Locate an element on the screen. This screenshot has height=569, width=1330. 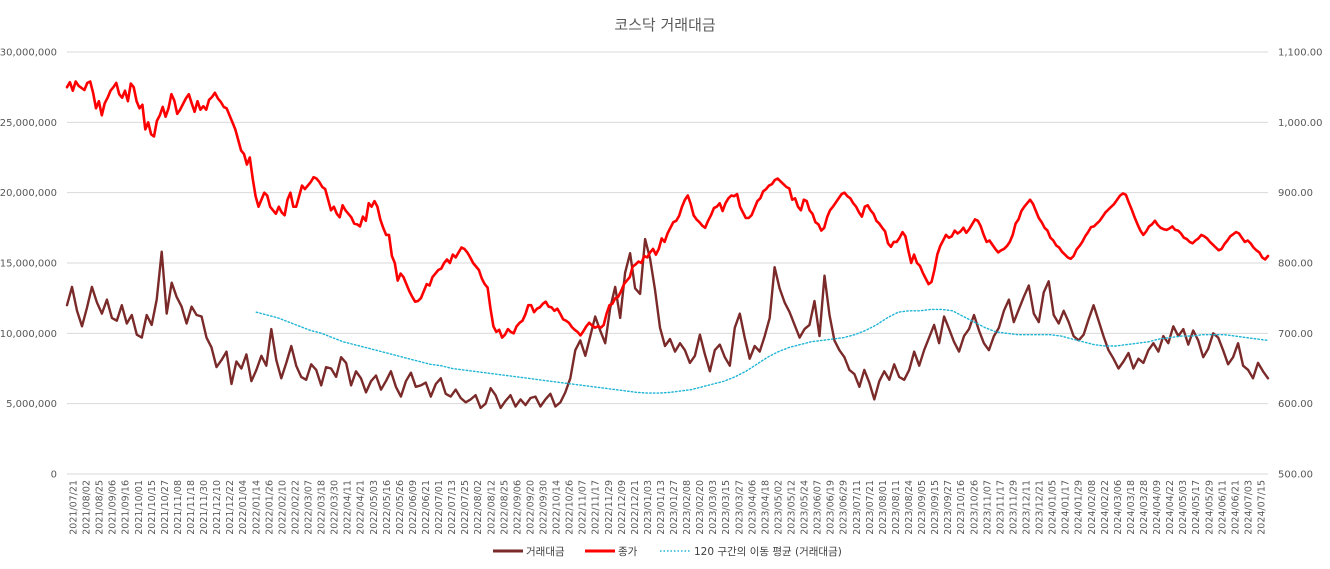
x-tick-label: 2022/01/14 is located at coordinates (256, 507).